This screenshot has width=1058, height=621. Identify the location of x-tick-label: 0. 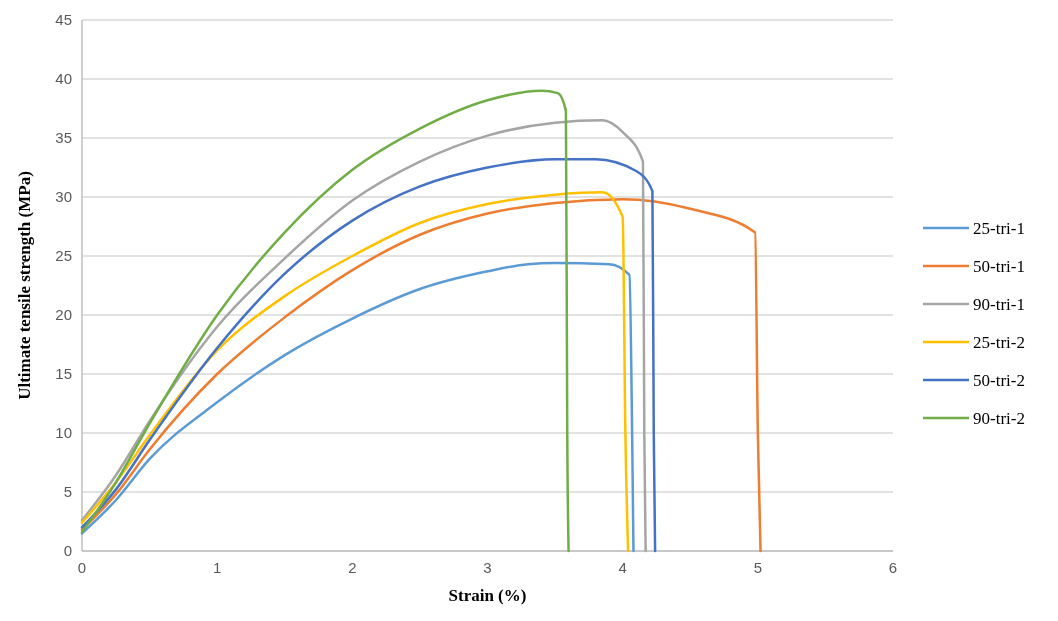
(82, 567).